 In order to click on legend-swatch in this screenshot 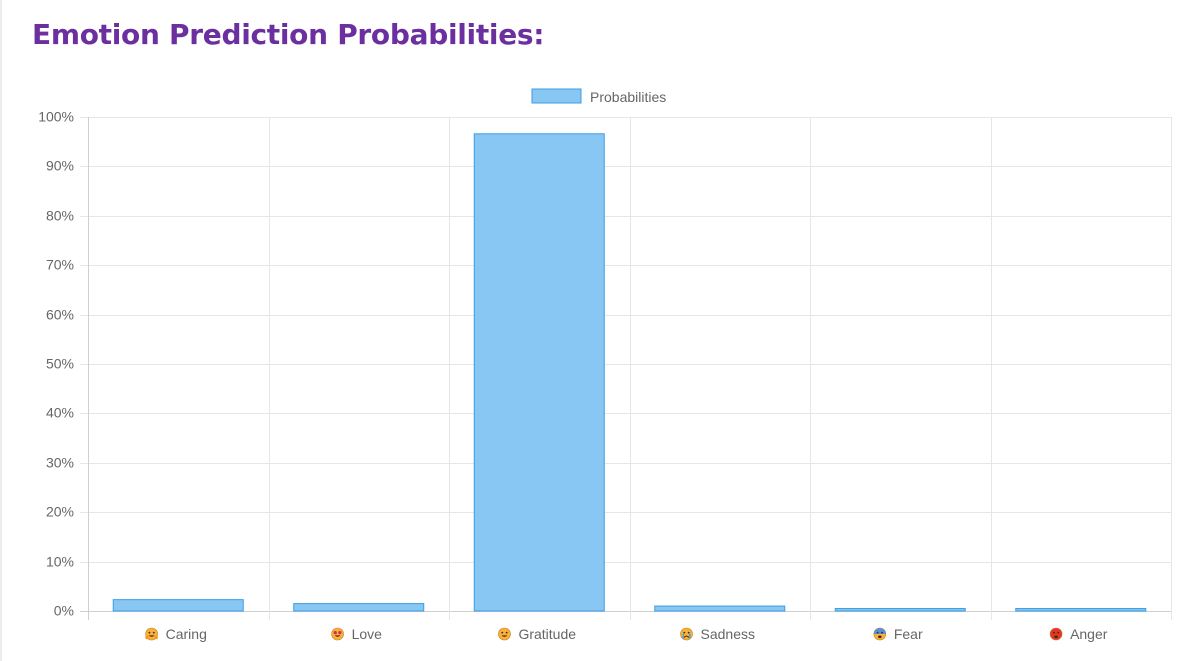, I will do `click(556, 96)`.